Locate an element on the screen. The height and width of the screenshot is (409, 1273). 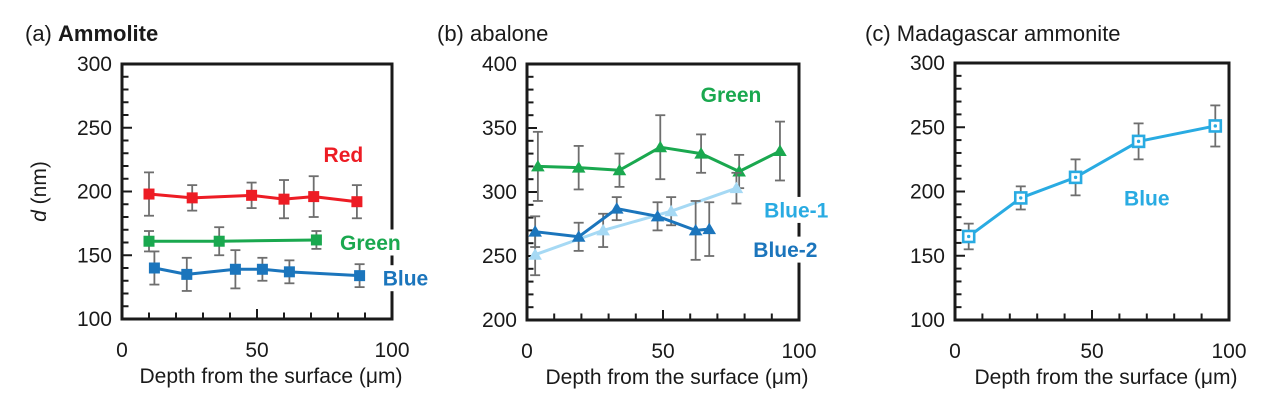
svg-text: Red is located at coordinates (344, 155).